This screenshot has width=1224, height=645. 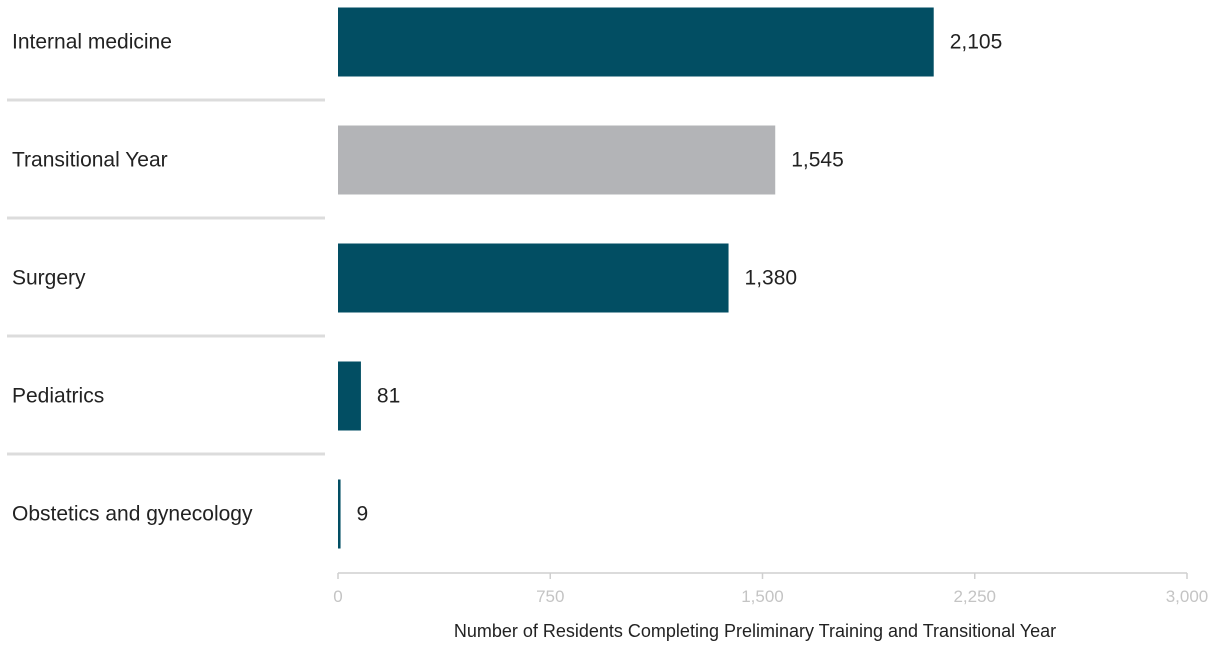 What do you see at coordinates (349, 396) in the screenshot?
I see `bar-pediatrics` at bounding box center [349, 396].